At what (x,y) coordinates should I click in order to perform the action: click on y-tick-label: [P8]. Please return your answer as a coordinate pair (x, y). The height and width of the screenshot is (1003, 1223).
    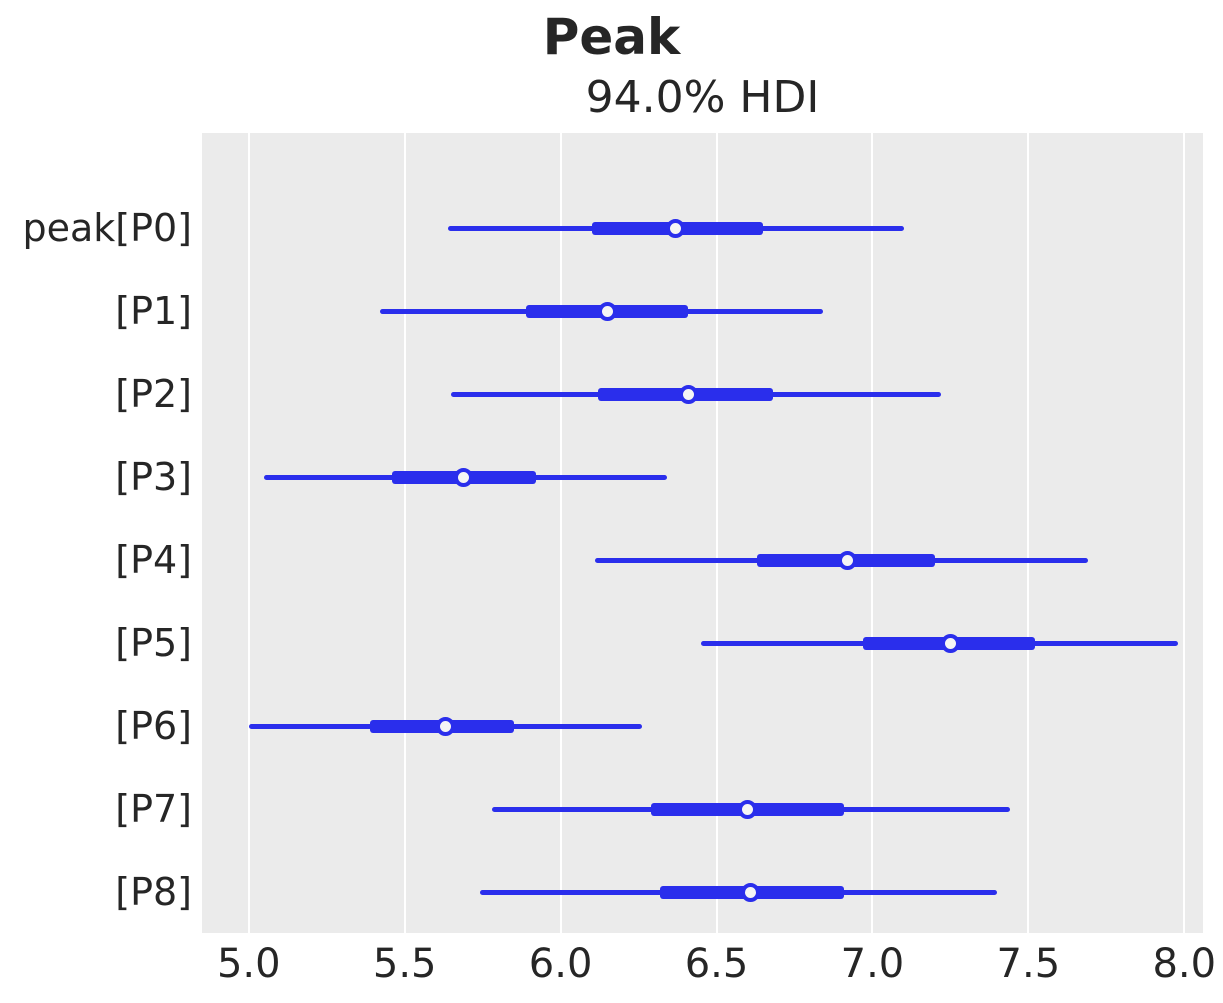
    Looking at the image, I should click on (153, 892).